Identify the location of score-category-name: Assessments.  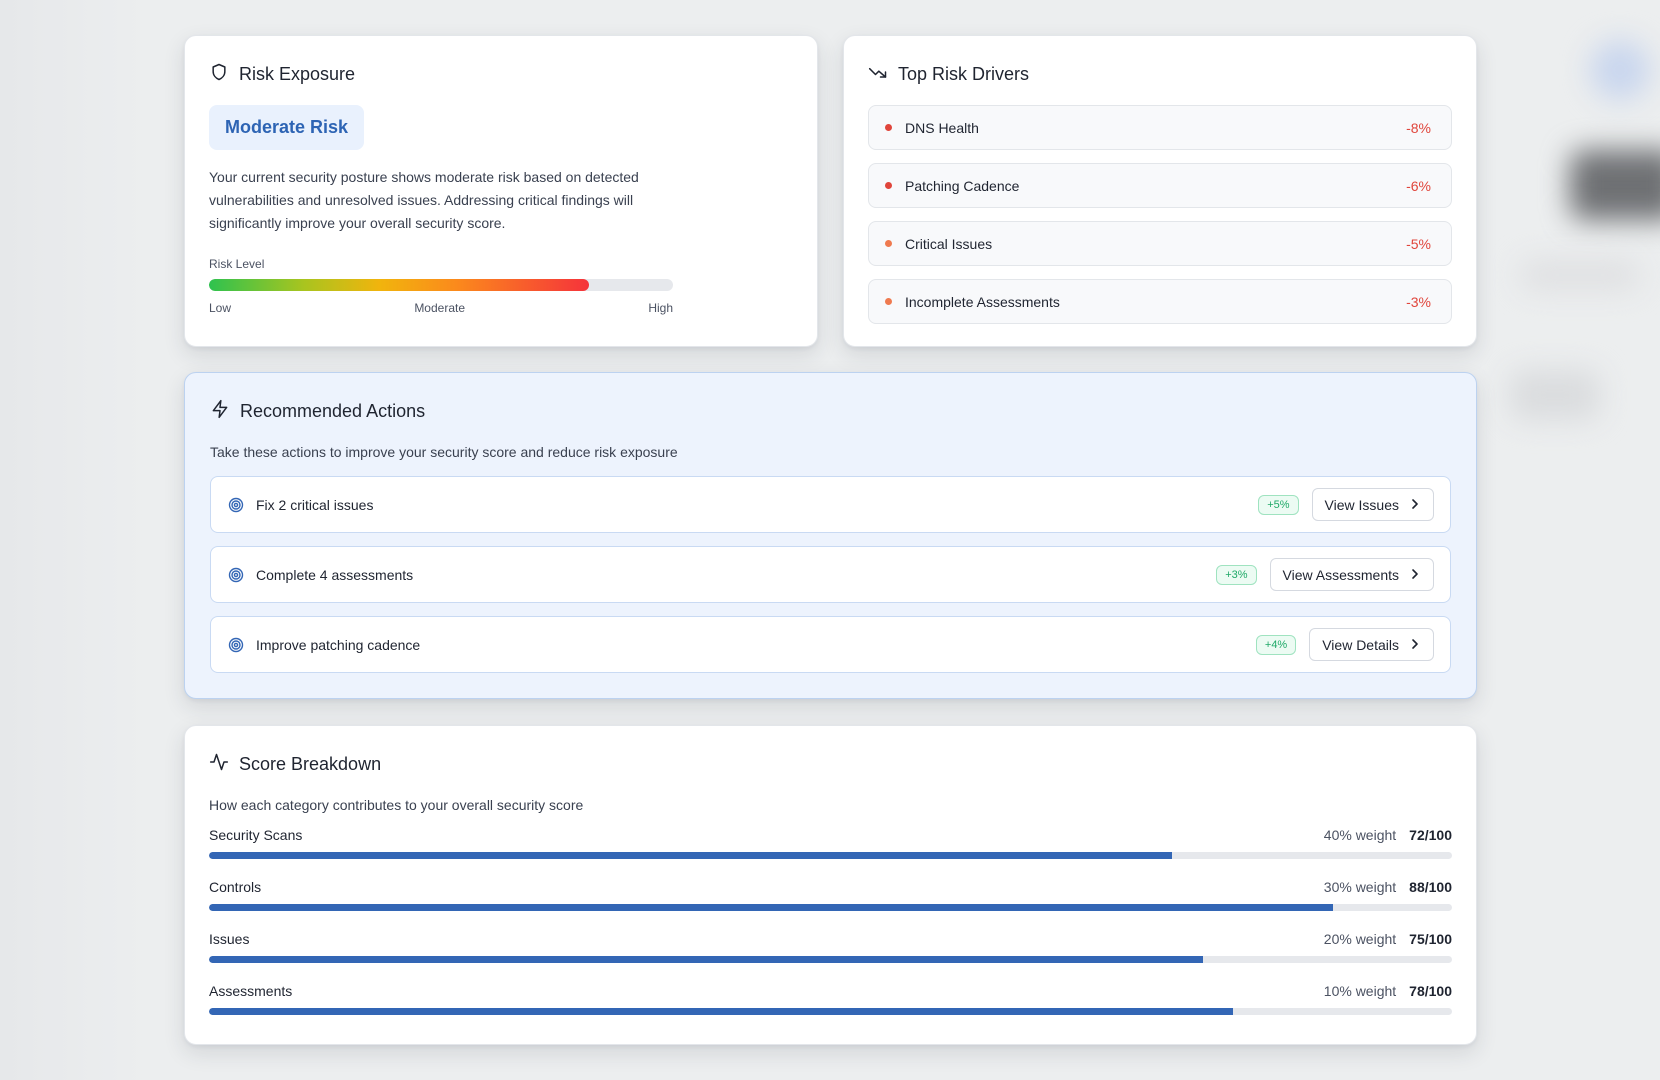
(251, 991).